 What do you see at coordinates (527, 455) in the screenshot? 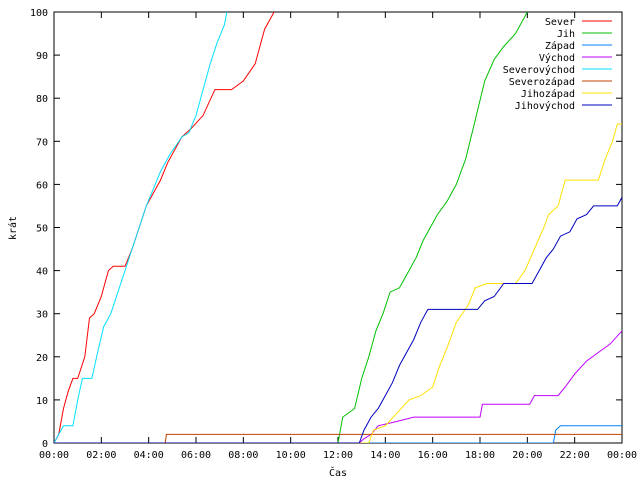
I see `x-tick-label: 20:00` at bounding box center [527, 455].